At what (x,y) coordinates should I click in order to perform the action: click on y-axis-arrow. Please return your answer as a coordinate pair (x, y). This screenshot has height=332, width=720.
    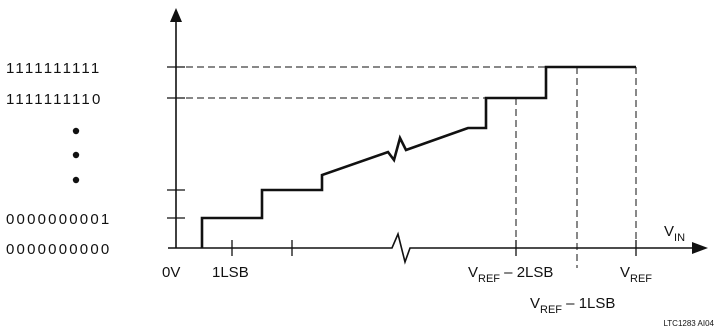
    Looking at the image, I should click on (176, 15).